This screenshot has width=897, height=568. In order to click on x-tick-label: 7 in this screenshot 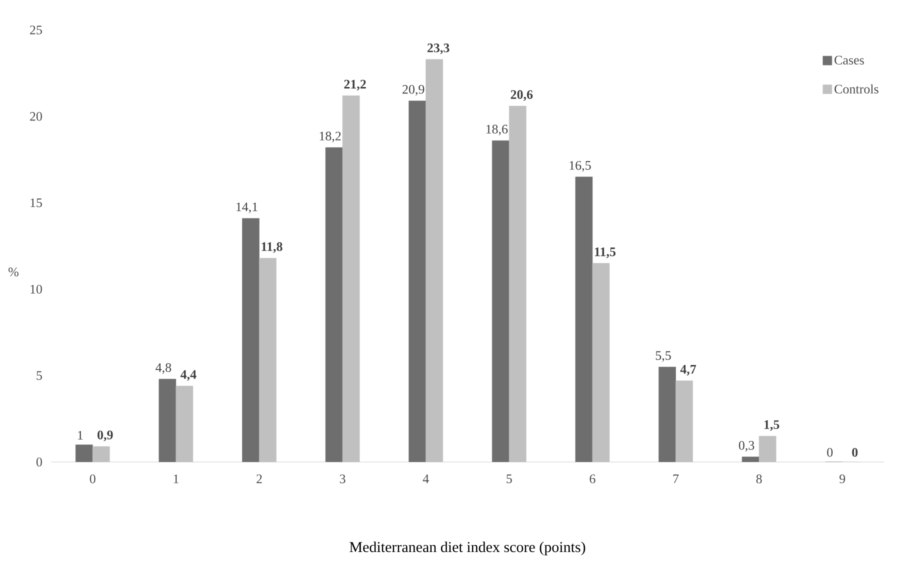, I will do `click(676, 479)`.